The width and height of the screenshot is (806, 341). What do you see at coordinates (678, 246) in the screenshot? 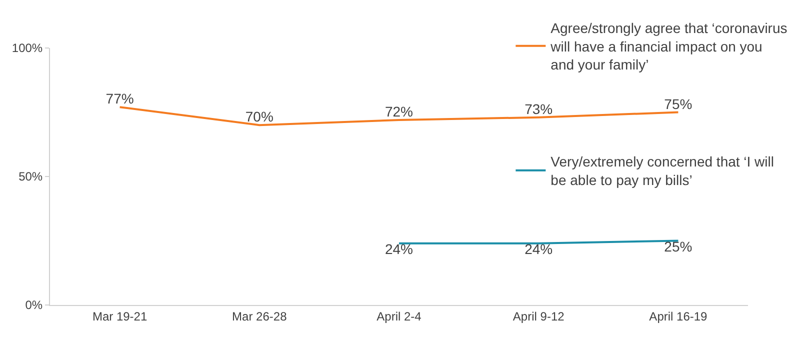
I see `data-label: 25%` at bounding box center [678, 246].